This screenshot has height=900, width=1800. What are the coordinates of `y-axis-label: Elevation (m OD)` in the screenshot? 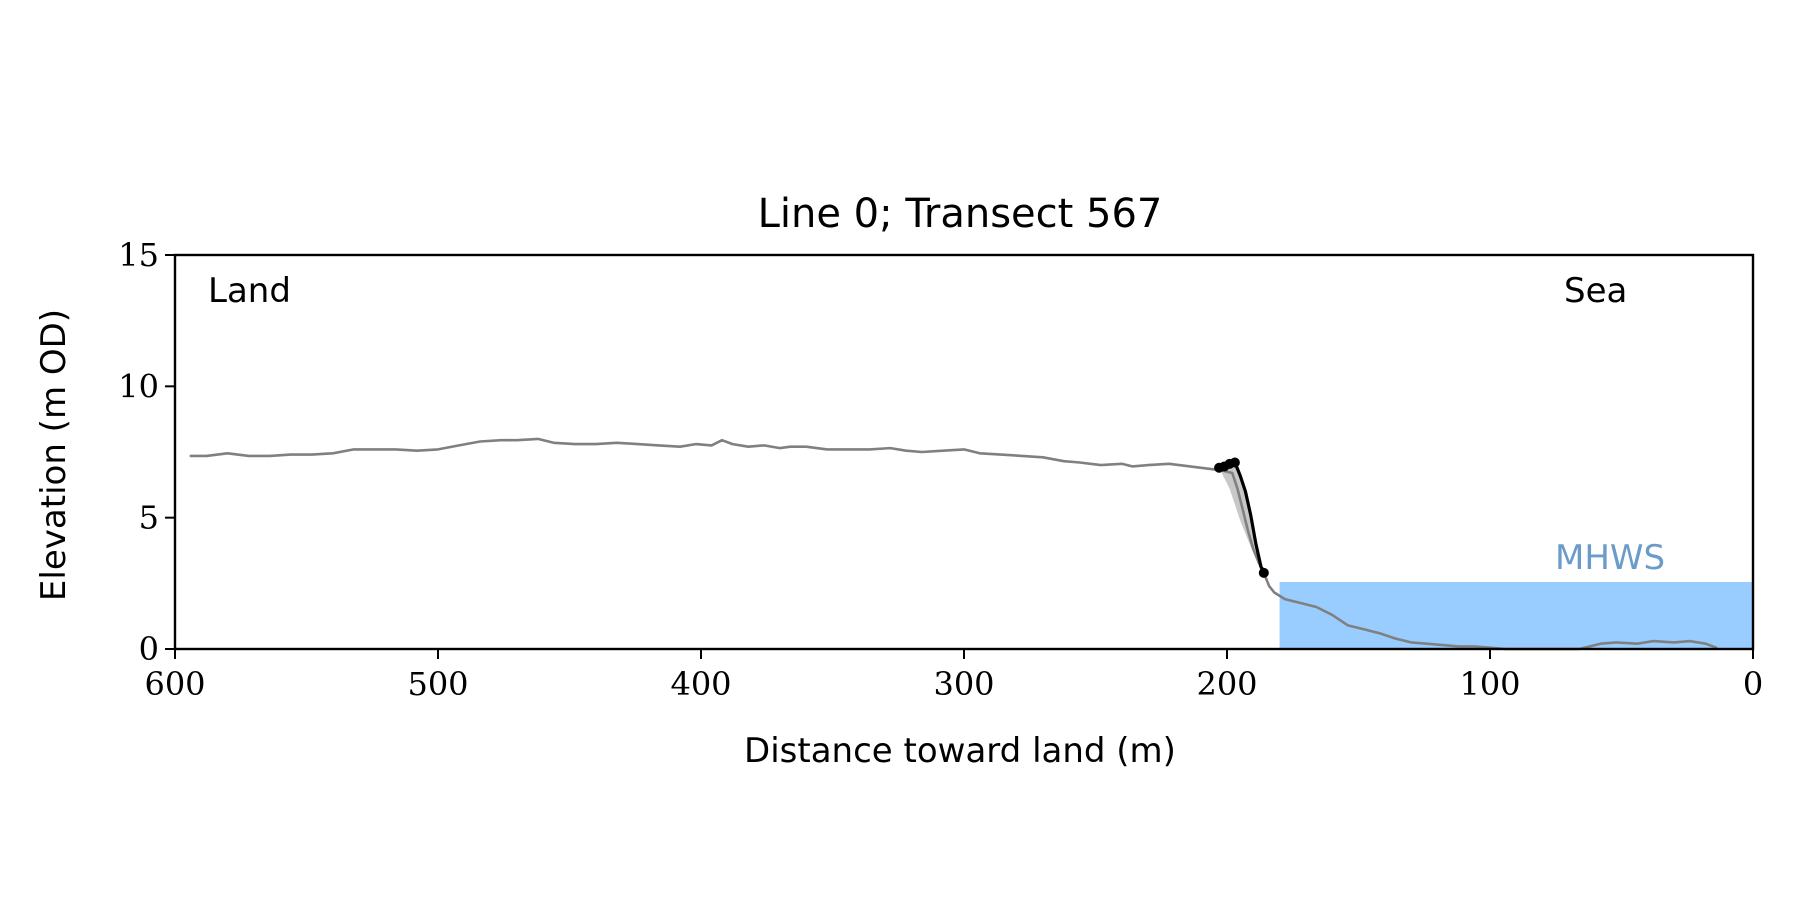 It's located at (54, 455).